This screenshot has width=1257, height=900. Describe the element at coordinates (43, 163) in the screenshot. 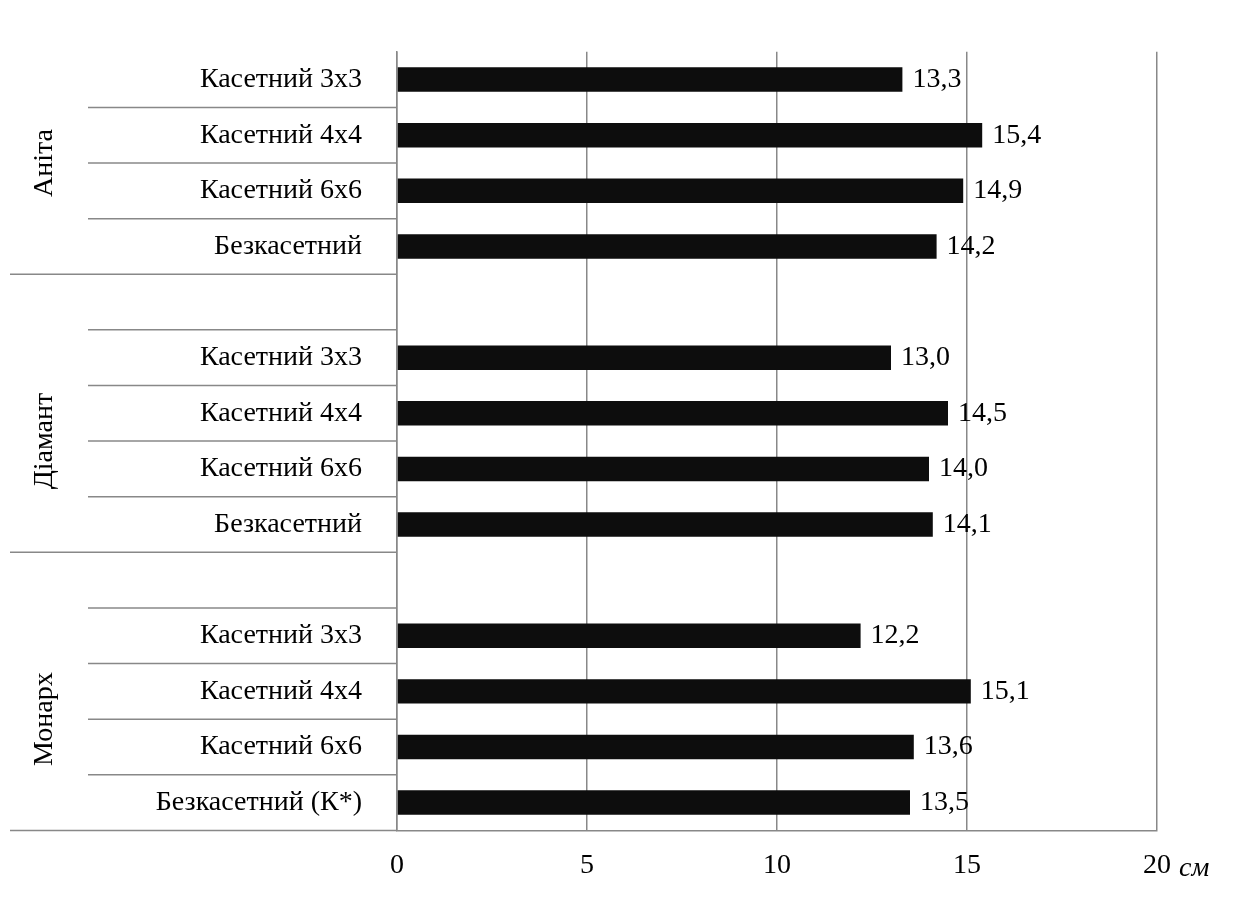

I see `text: Аніта` at that location.